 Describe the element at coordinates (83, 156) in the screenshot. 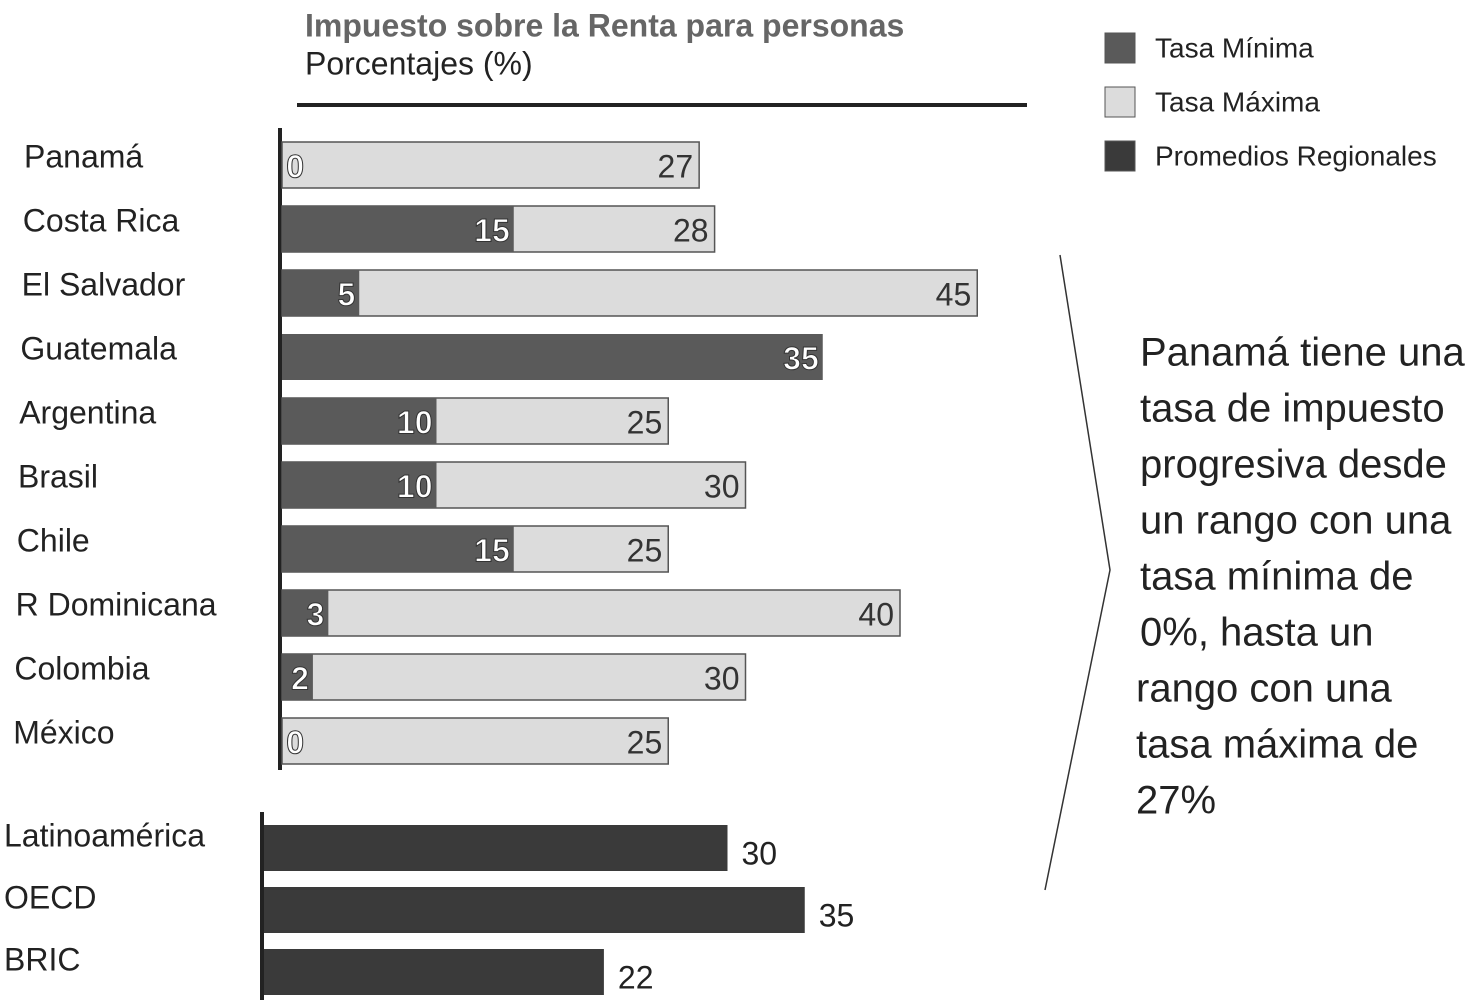

I see `category-label: Panamá` at that location.